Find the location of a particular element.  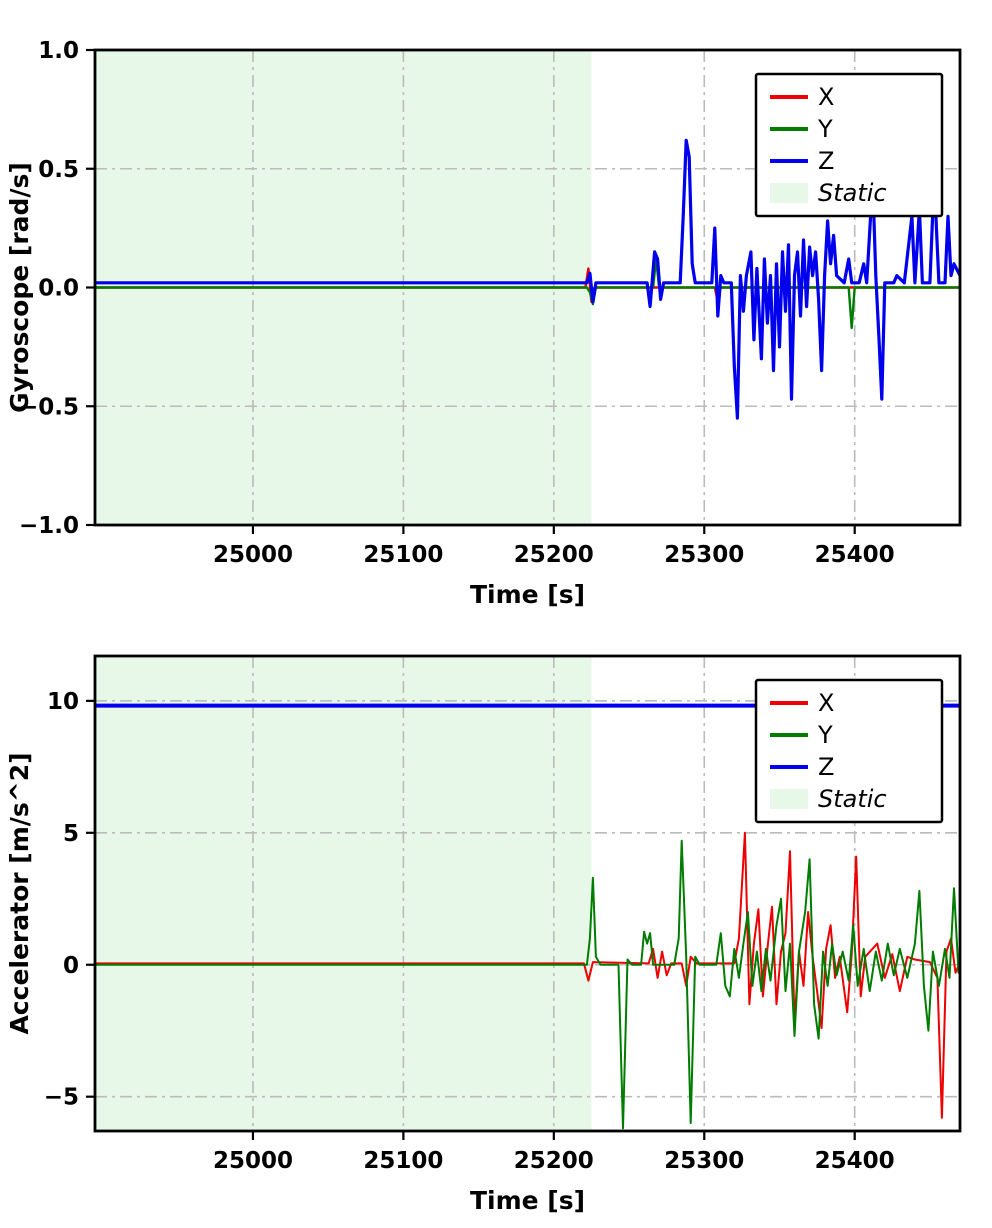

y-tick-label: 1.0 is located at coordinates (58, 51).